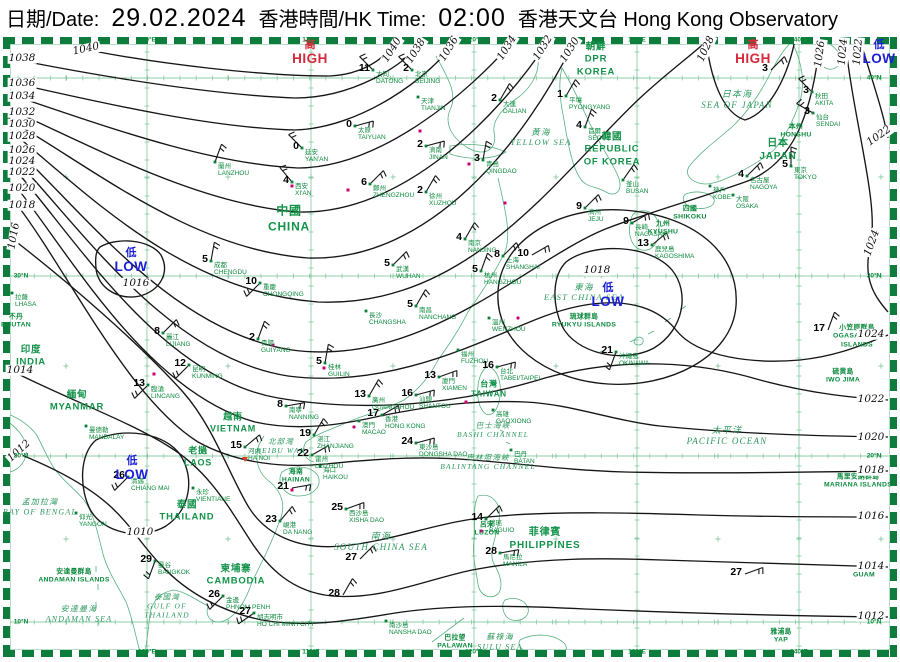 Image resolution: width=900 pixels, height=662 pixels. I want to click on lat-label-left: 30°N, so click(21, 276).